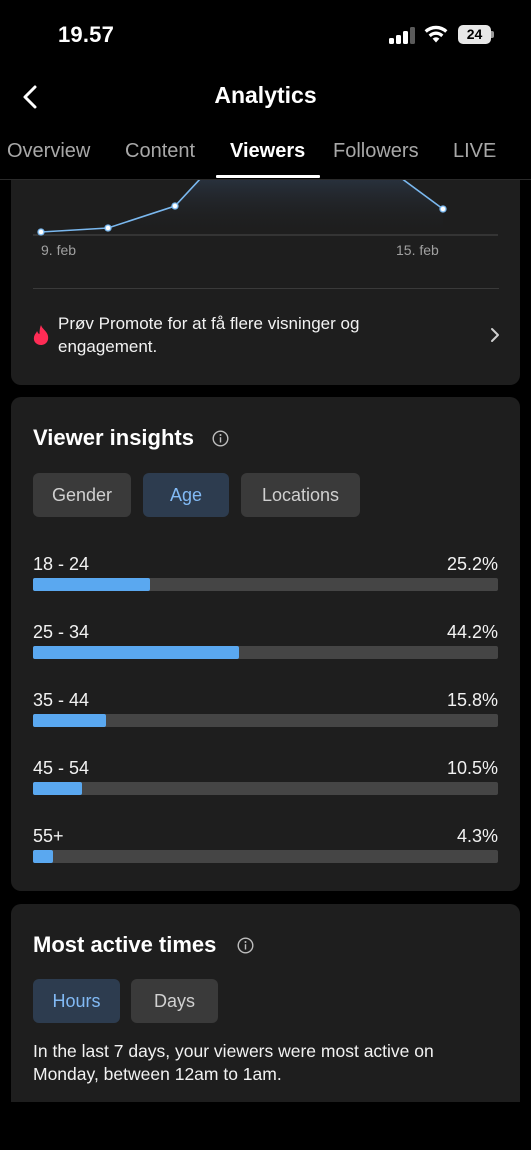 The height and width of the screenshot is (1150, 531). What do you see at coordinates (423, 195) in the screenshot?
I see `trend-line-right` at bounding box center [423, 195].